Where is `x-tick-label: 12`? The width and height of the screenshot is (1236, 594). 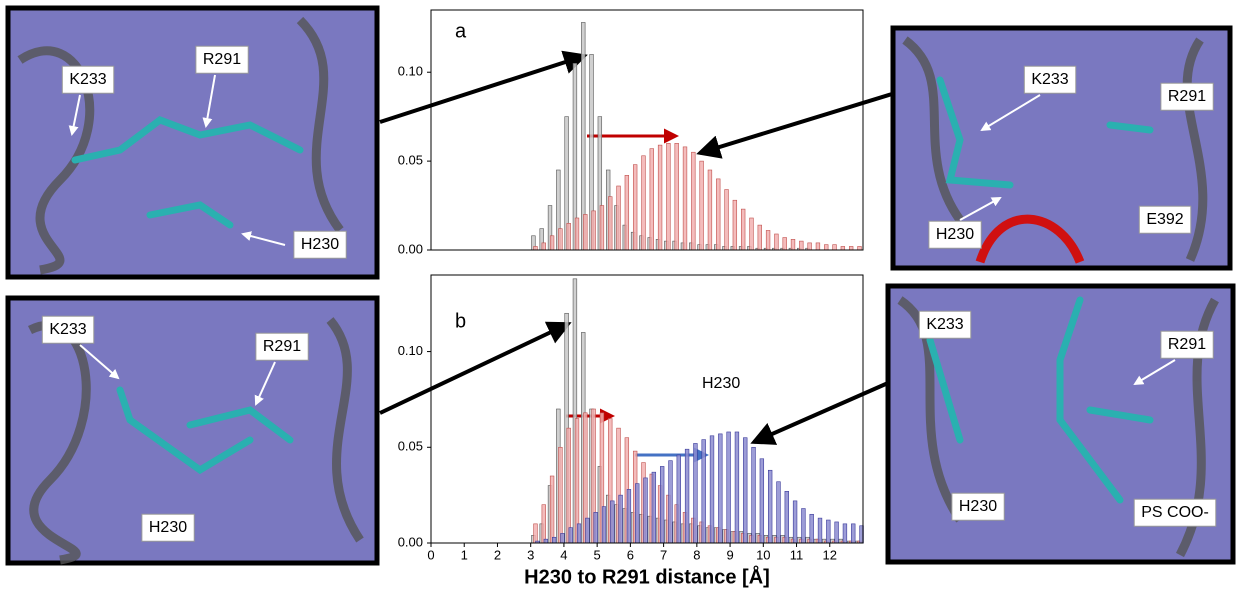 x-tick-label: 12 is located at coordinates (830, 554).